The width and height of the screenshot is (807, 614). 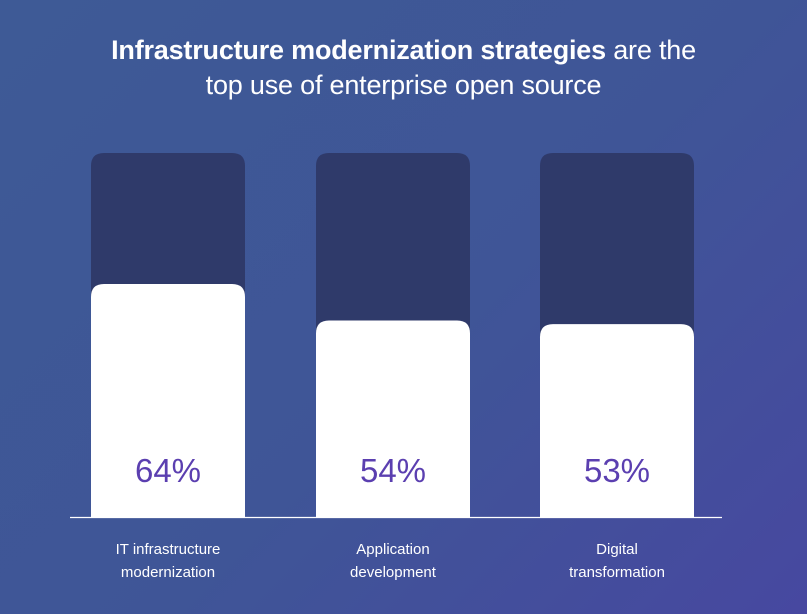 What do you see at coordinates (393, 470) in the screenshot?
I see `data-label-2: 54%` at bounding box center [393, 470].